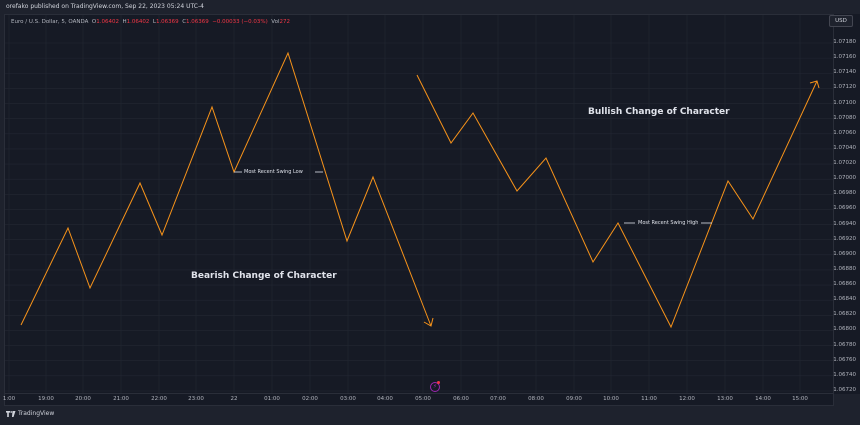 The image size is (860, 425). I want to click on price-label: 1.07000, so click(844, 178).